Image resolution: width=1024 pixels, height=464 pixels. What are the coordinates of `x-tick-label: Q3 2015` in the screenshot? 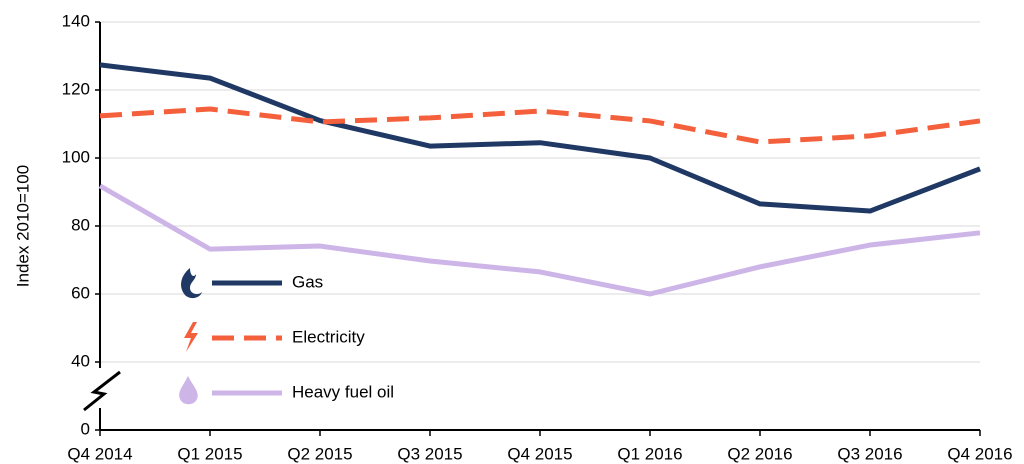 It's located at (429, 453).